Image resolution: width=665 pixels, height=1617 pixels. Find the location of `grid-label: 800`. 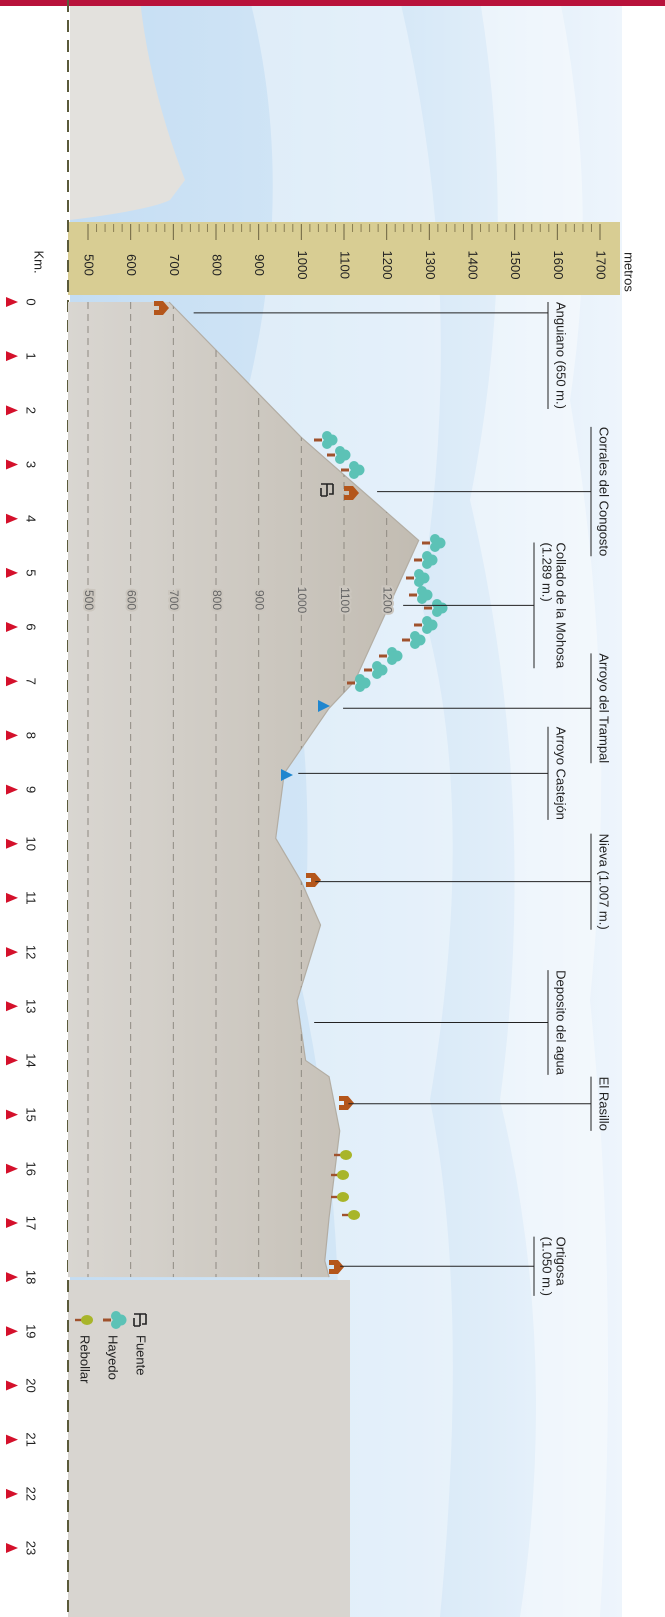

grid-label: 800 is located at coordinates (217, 600).